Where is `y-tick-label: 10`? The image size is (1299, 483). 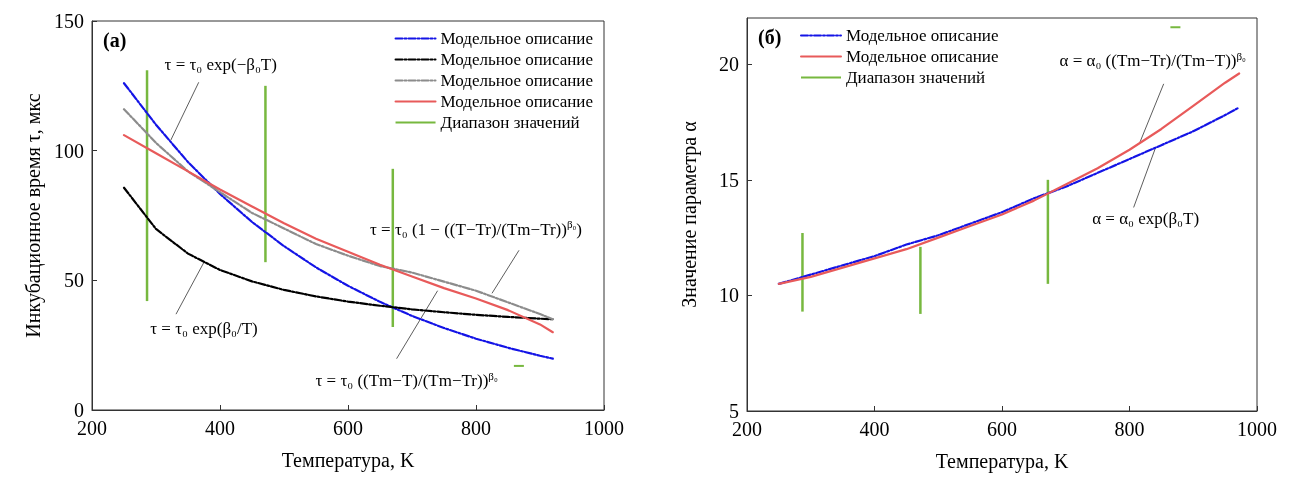 y-tick-label: 10 is located at coordinates (729, 295).